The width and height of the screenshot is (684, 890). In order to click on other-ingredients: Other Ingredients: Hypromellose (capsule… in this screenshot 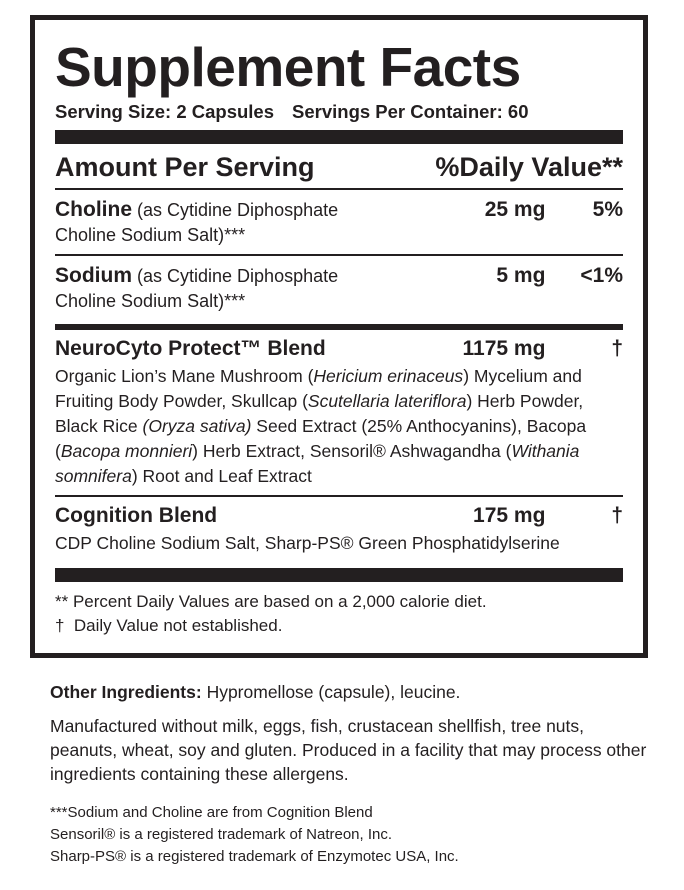, I will do `click(350, 692)`.